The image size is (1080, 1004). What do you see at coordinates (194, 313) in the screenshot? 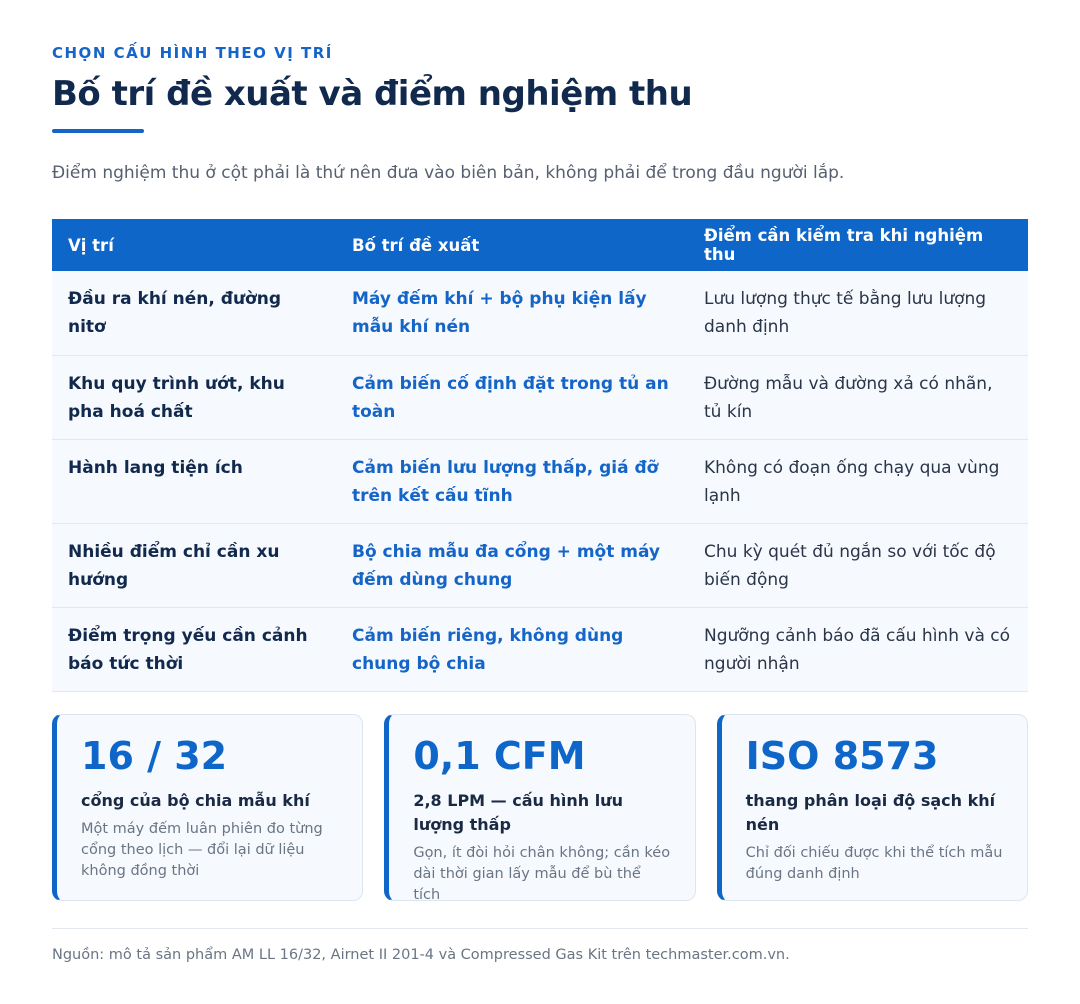
I see `table-cell: Đầu ra khí nén, đường nitơ` at bounding box center [194, 313].